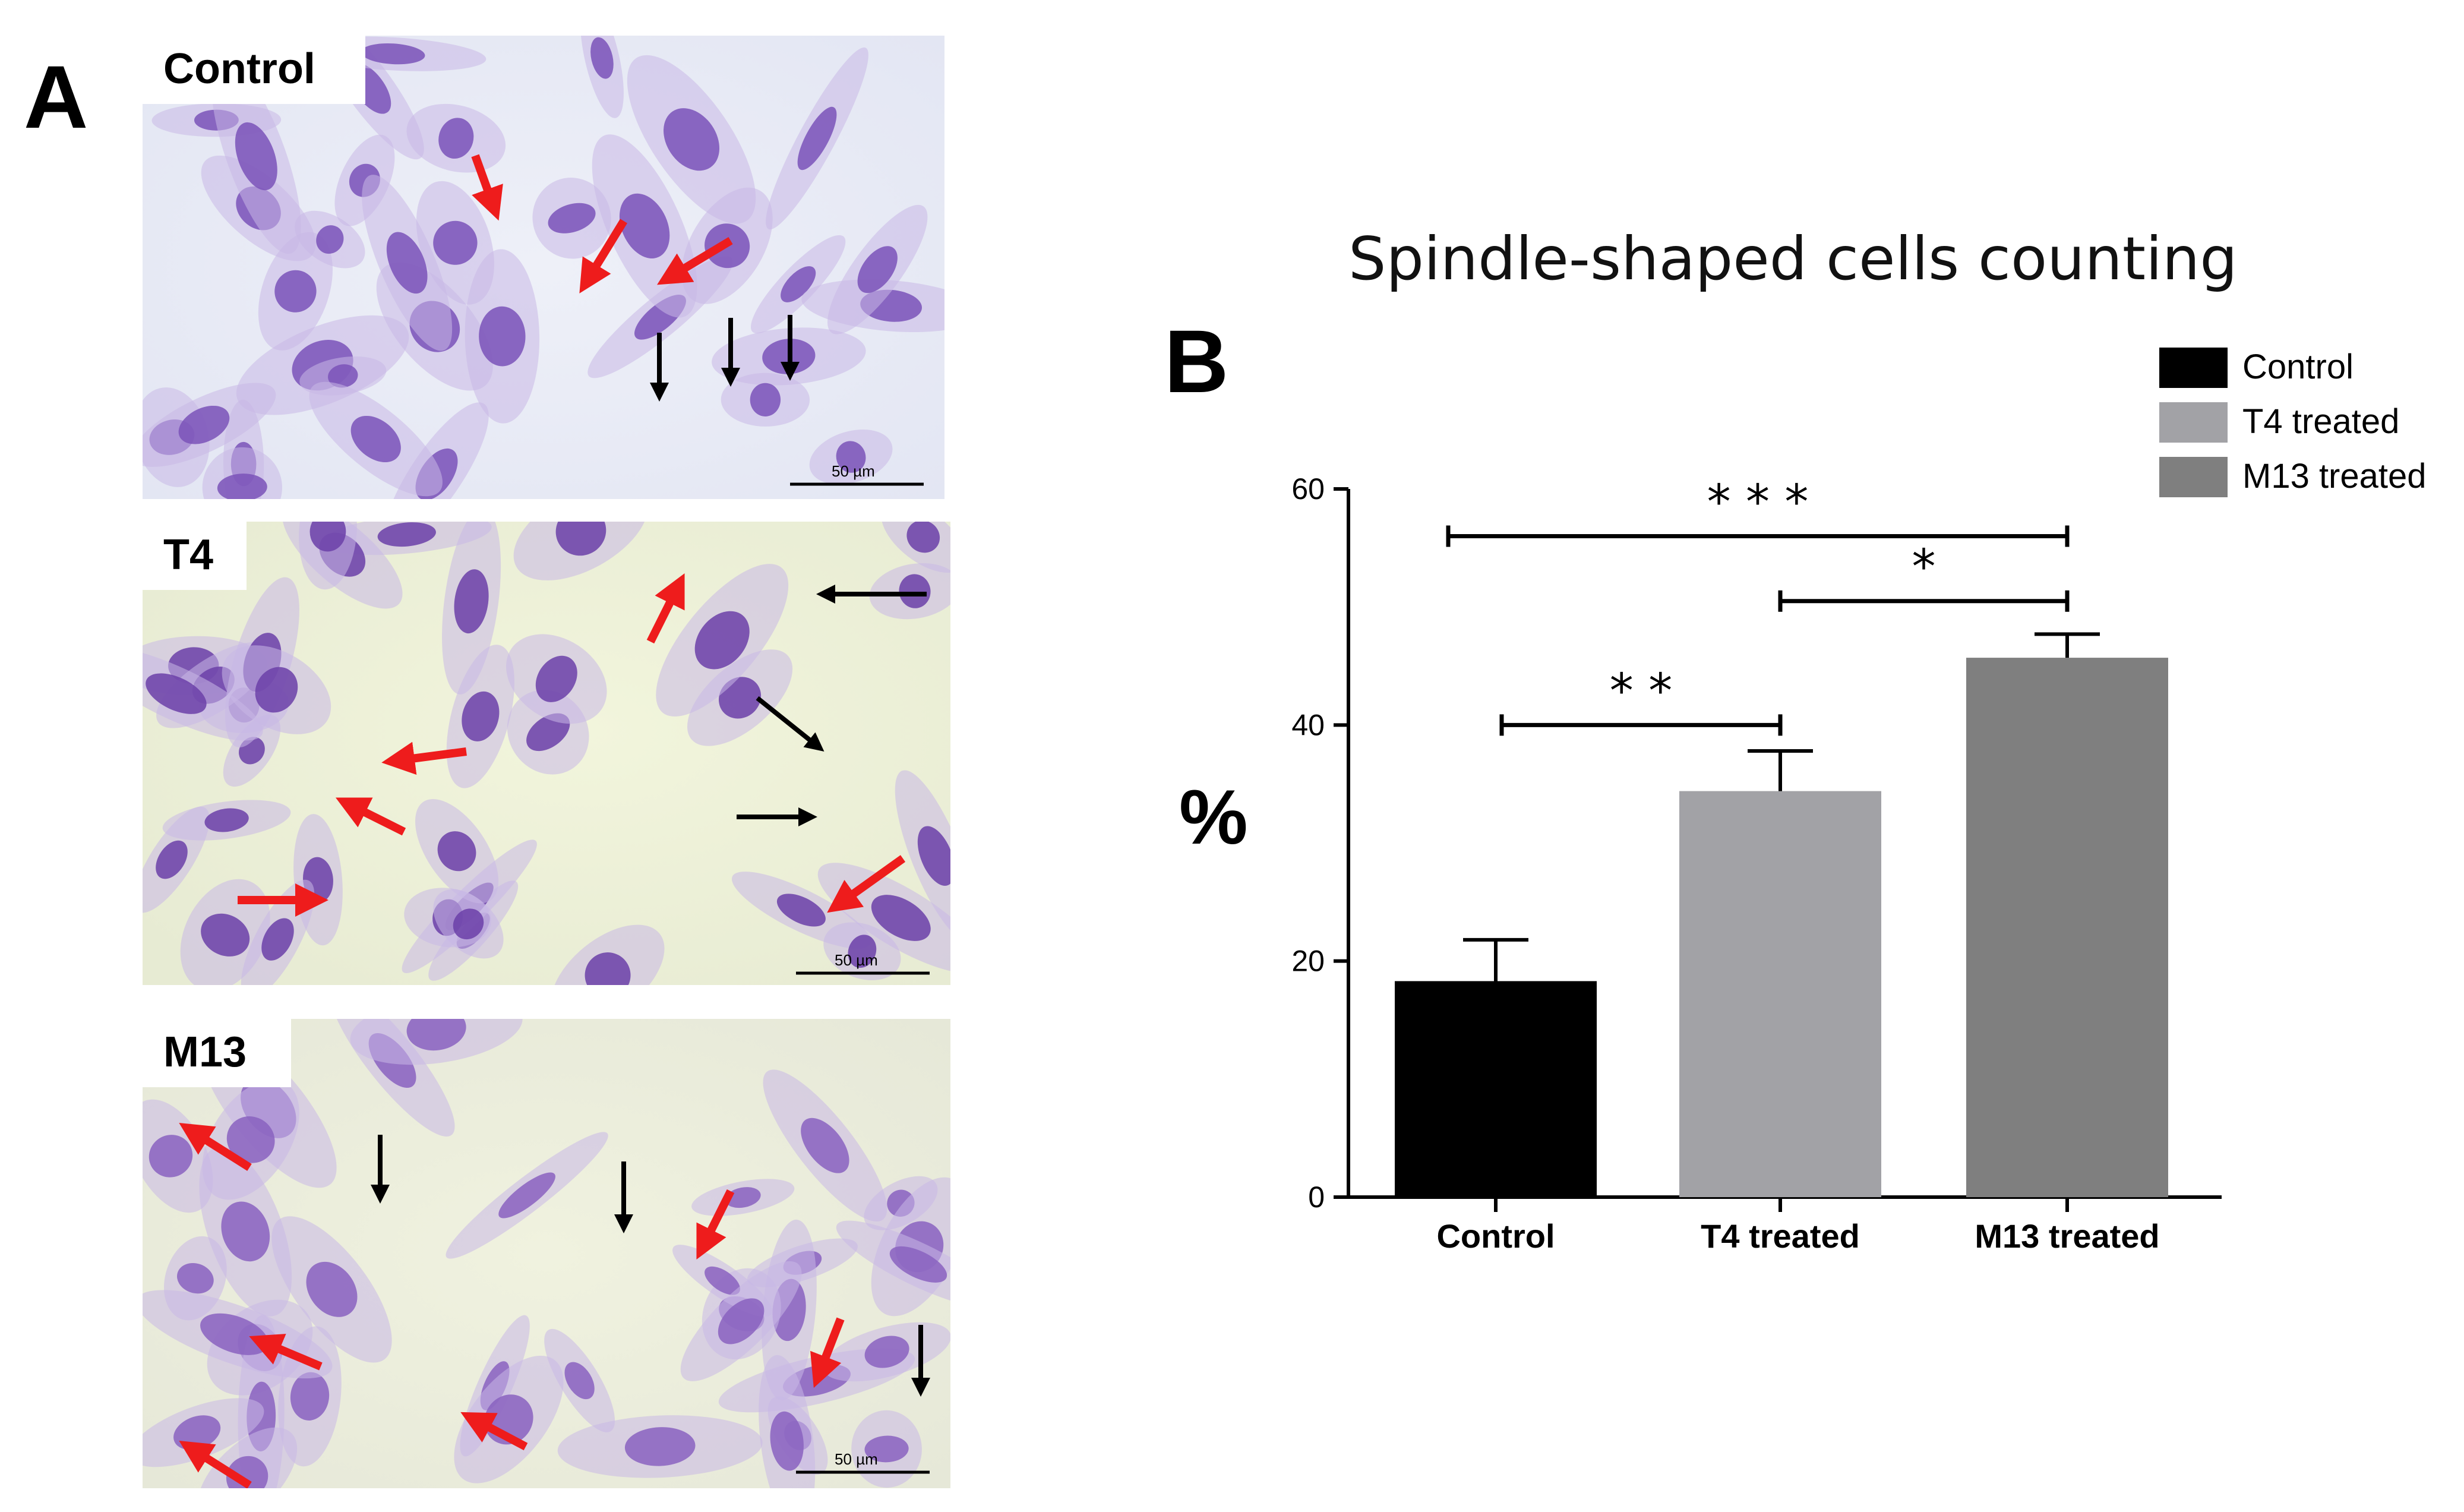  What do you see at coordinates (1308, 724) in the screenshot?
I see `y-tick-label: 40` at bounding box center [1308, 724].